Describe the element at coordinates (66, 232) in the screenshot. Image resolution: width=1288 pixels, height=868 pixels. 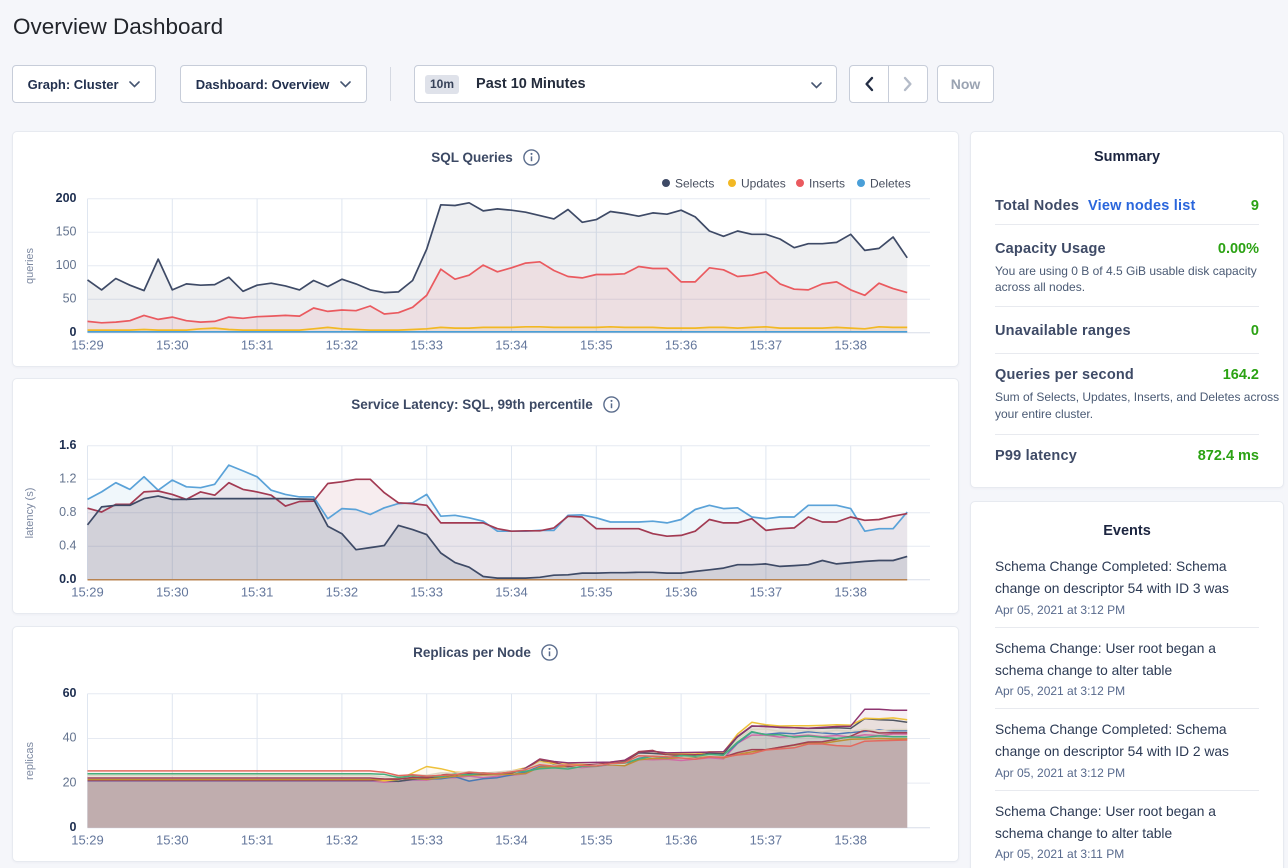
I see `svg-text: 150` at that location.